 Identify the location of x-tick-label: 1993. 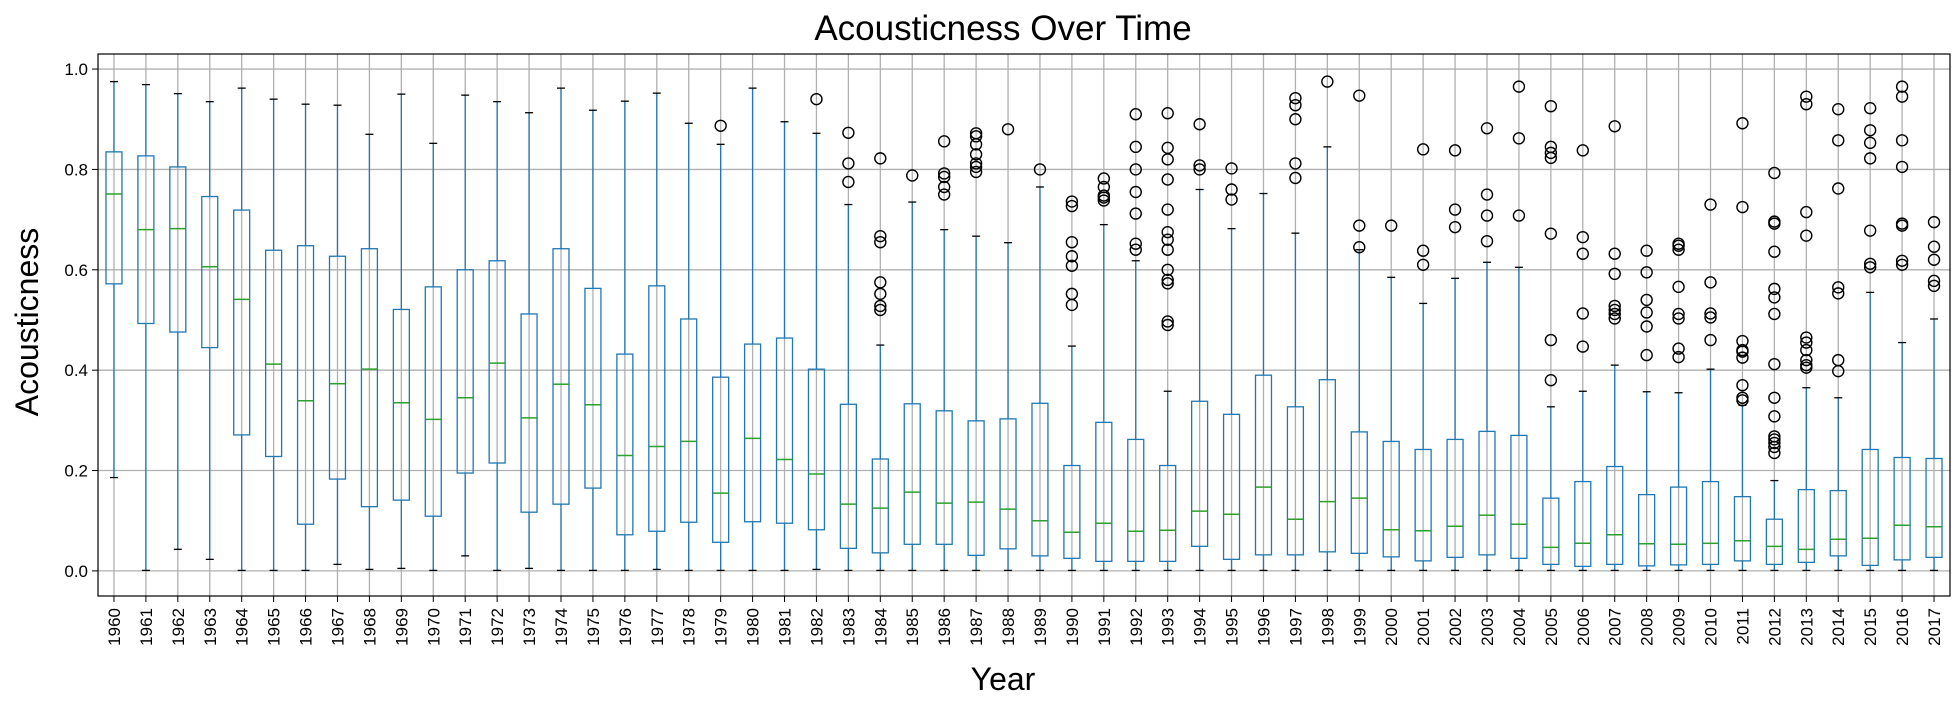
(1168, 627).